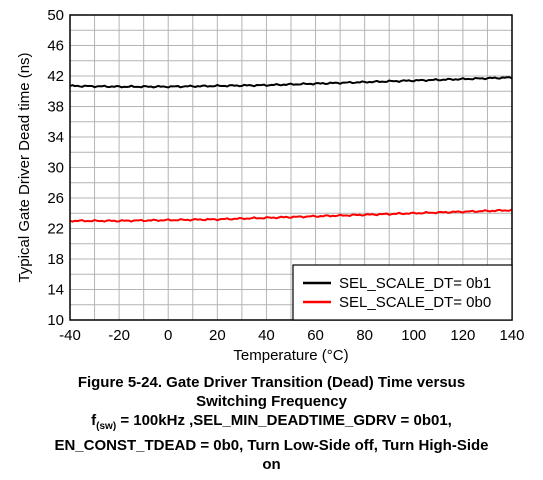 This screenshot has height=480, width=543. What do you see at coordinates (266, 335) in the screenshot?
I see `x-tick-label: 40` at bounding box center [266, 335].